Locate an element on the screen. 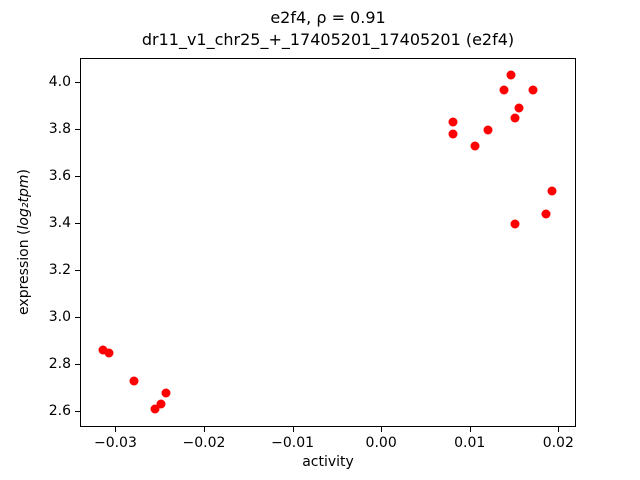 Image resolution: width=640 pixels, height=480 pixels. y-axis-label: expression (log₂tpm) is located at coordinates (24, 242).